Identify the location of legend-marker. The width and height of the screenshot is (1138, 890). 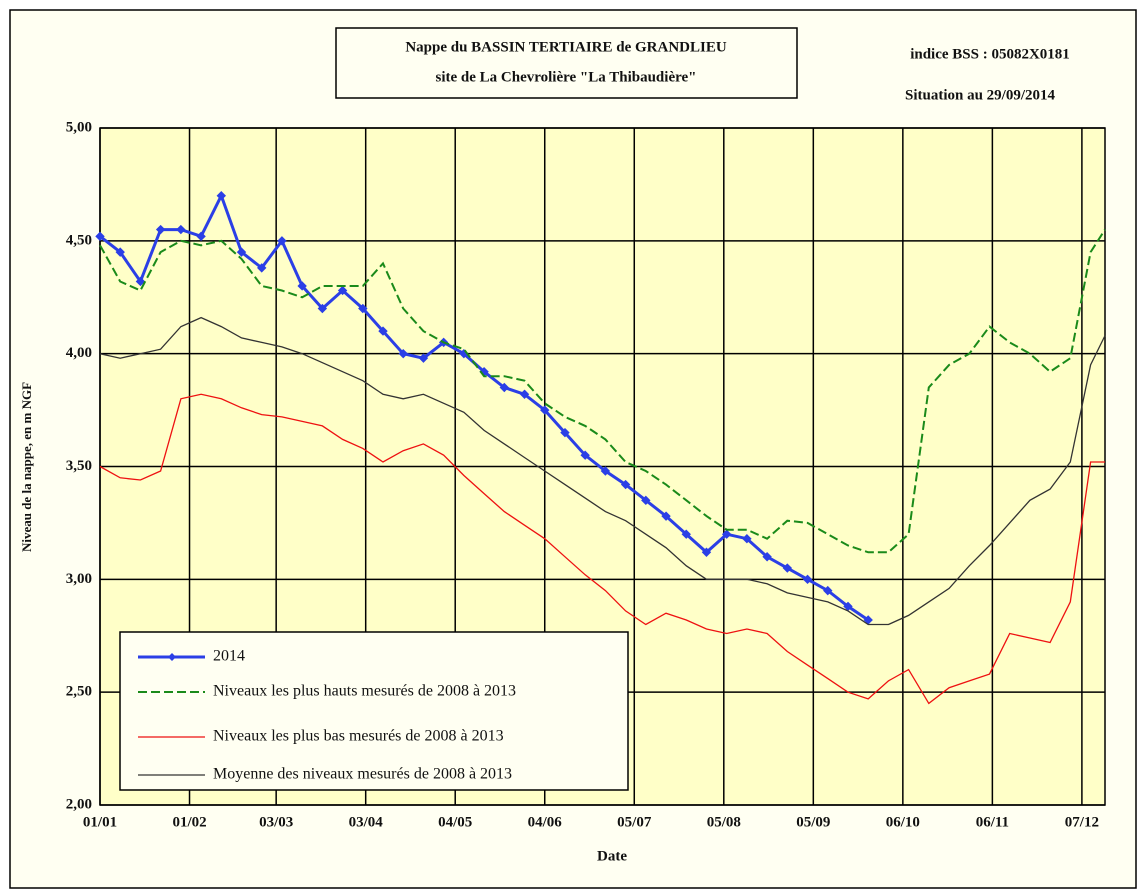
(172, 657).